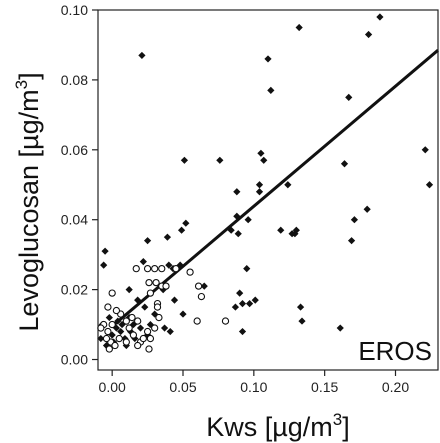 Image resolution: width=440 pixels, height=443 pixels. Describe the element at coordinates (112, 387) in the screenshot. I see `x-tick-label: 0.00` at that location.